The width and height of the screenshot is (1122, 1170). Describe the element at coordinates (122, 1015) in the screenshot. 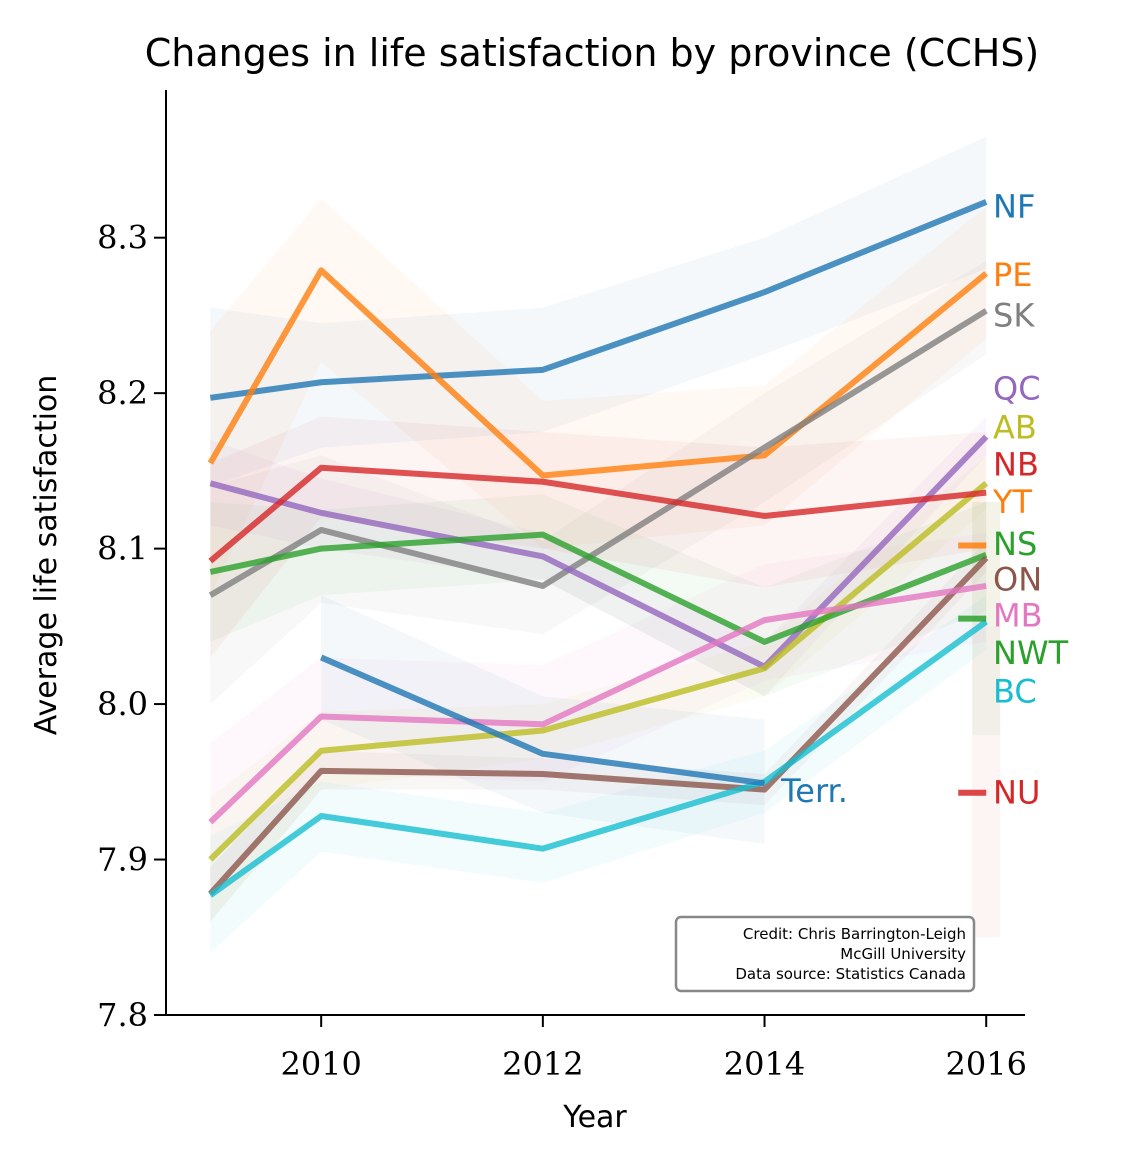

I see `y-tick-label-0: 7.8` at that location.